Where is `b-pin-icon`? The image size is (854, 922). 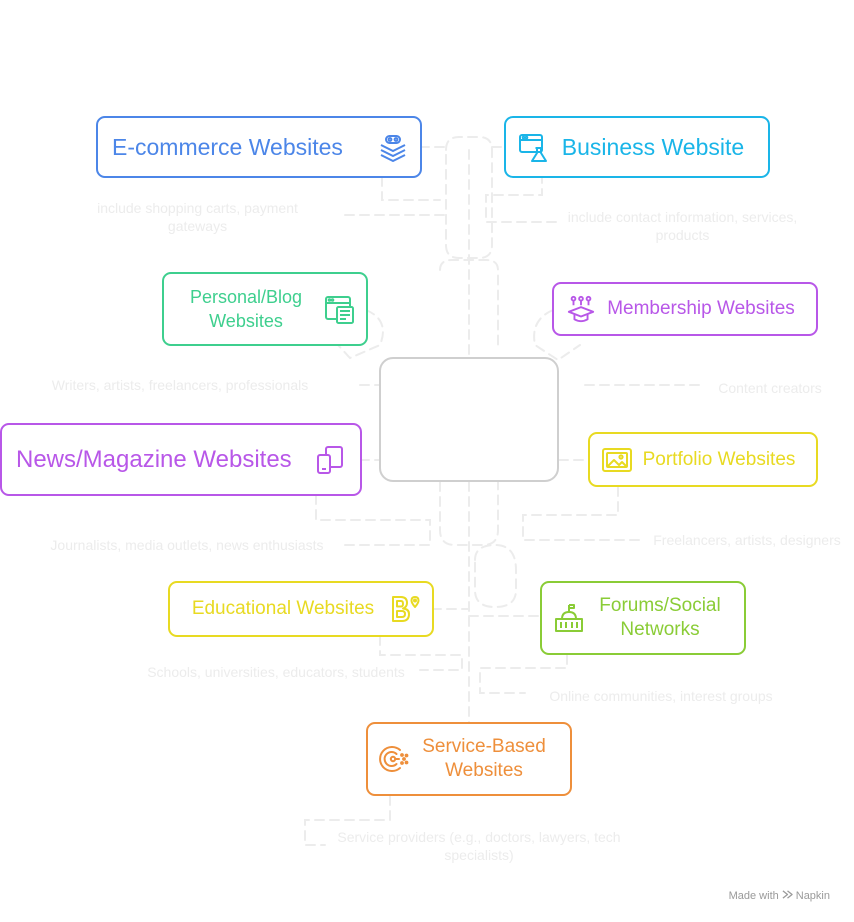 b-pin-icon is located at coordinates (405, 609).